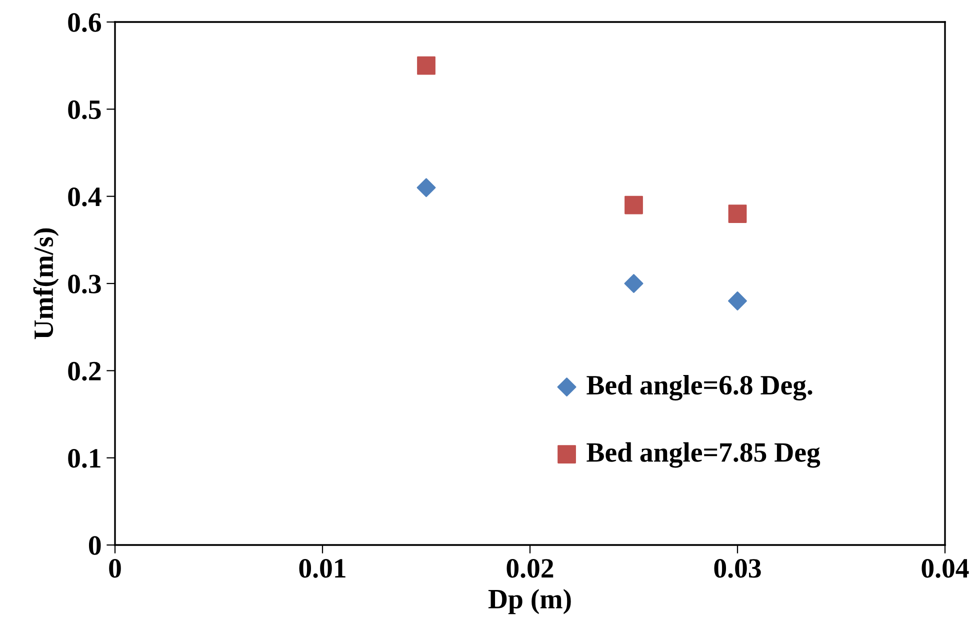 This screenshot has width=979, height=641. What do you see at coordinates (84, 22) in the screenshot?
I see `y-tick-label: 0.6` at bounding box center [84, 22].